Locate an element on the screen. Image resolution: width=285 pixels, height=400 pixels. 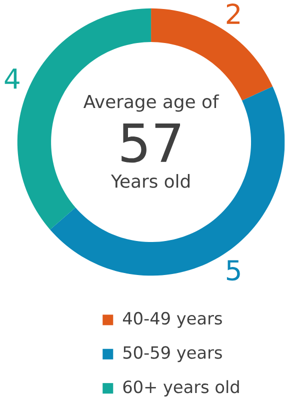
data-label: 4 is located at coordinates (12, 78).